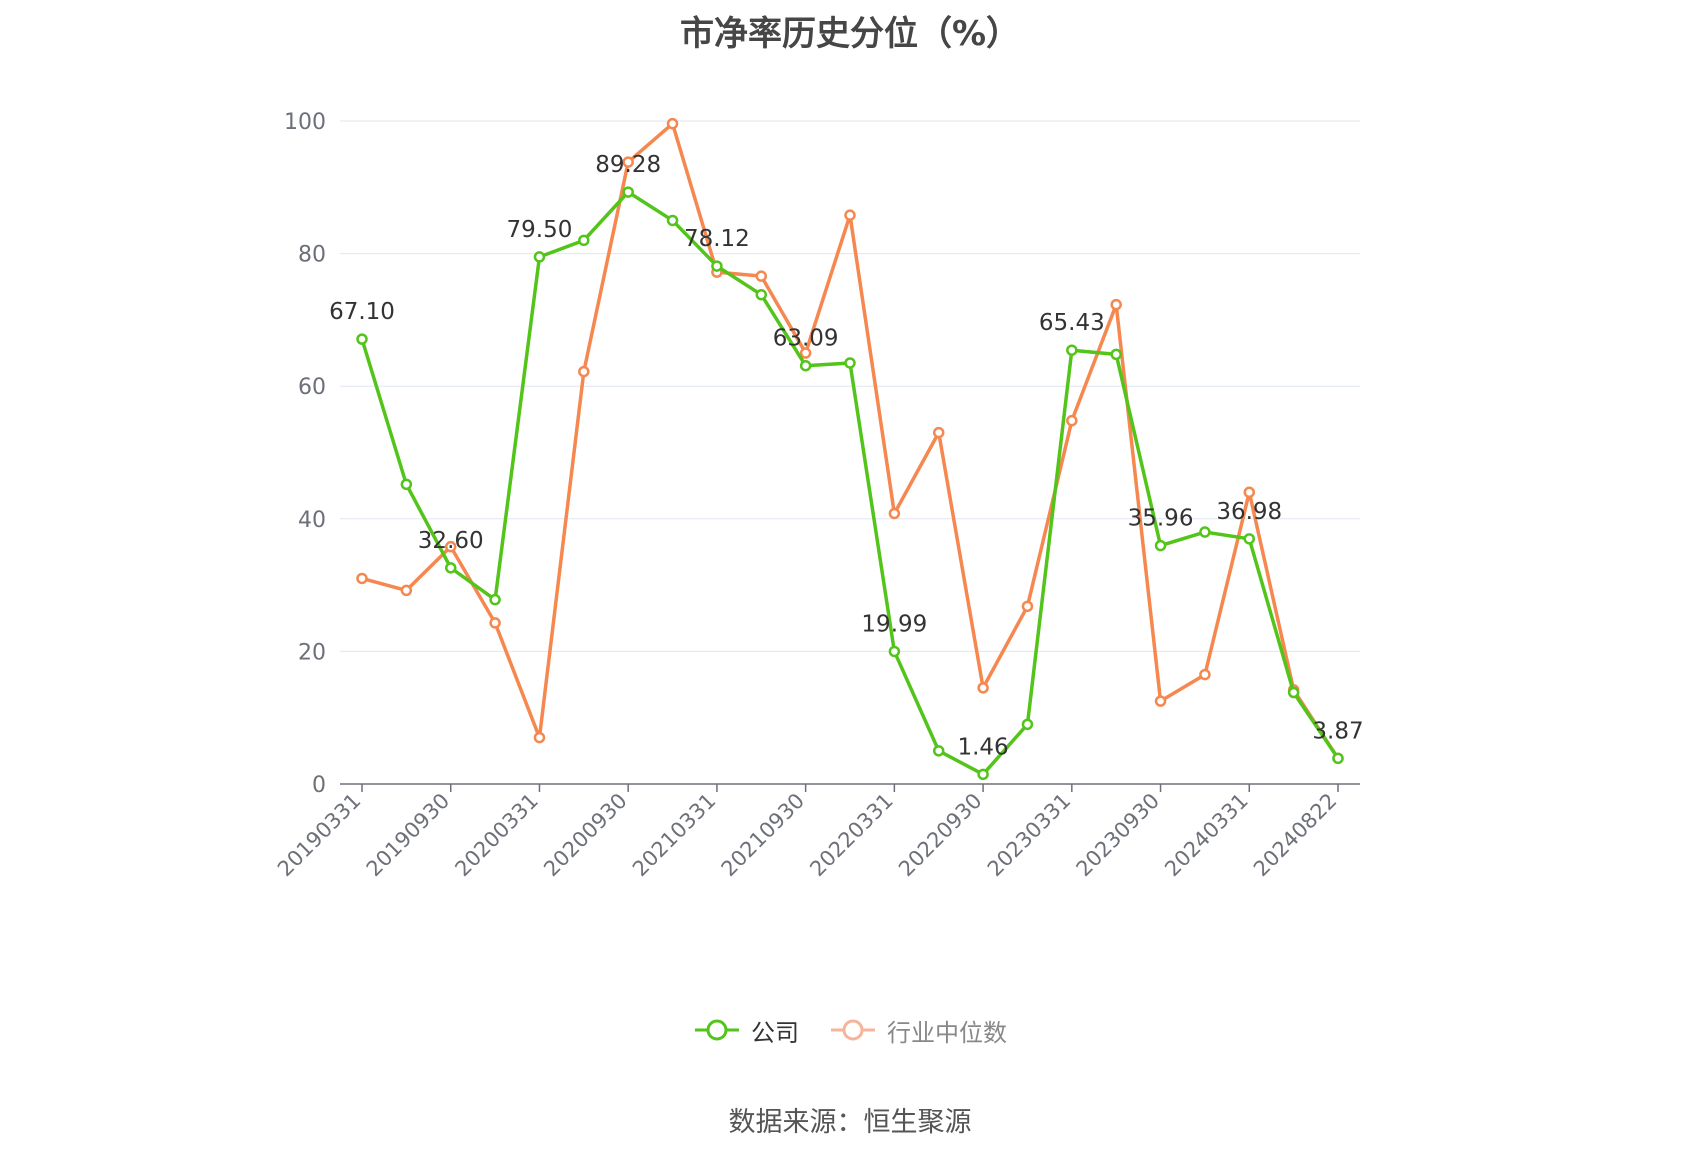  What do you see at coordinates (894, 624) in the screenshot?
I see `data-label: 19.99` at bounding box center [894, 624].